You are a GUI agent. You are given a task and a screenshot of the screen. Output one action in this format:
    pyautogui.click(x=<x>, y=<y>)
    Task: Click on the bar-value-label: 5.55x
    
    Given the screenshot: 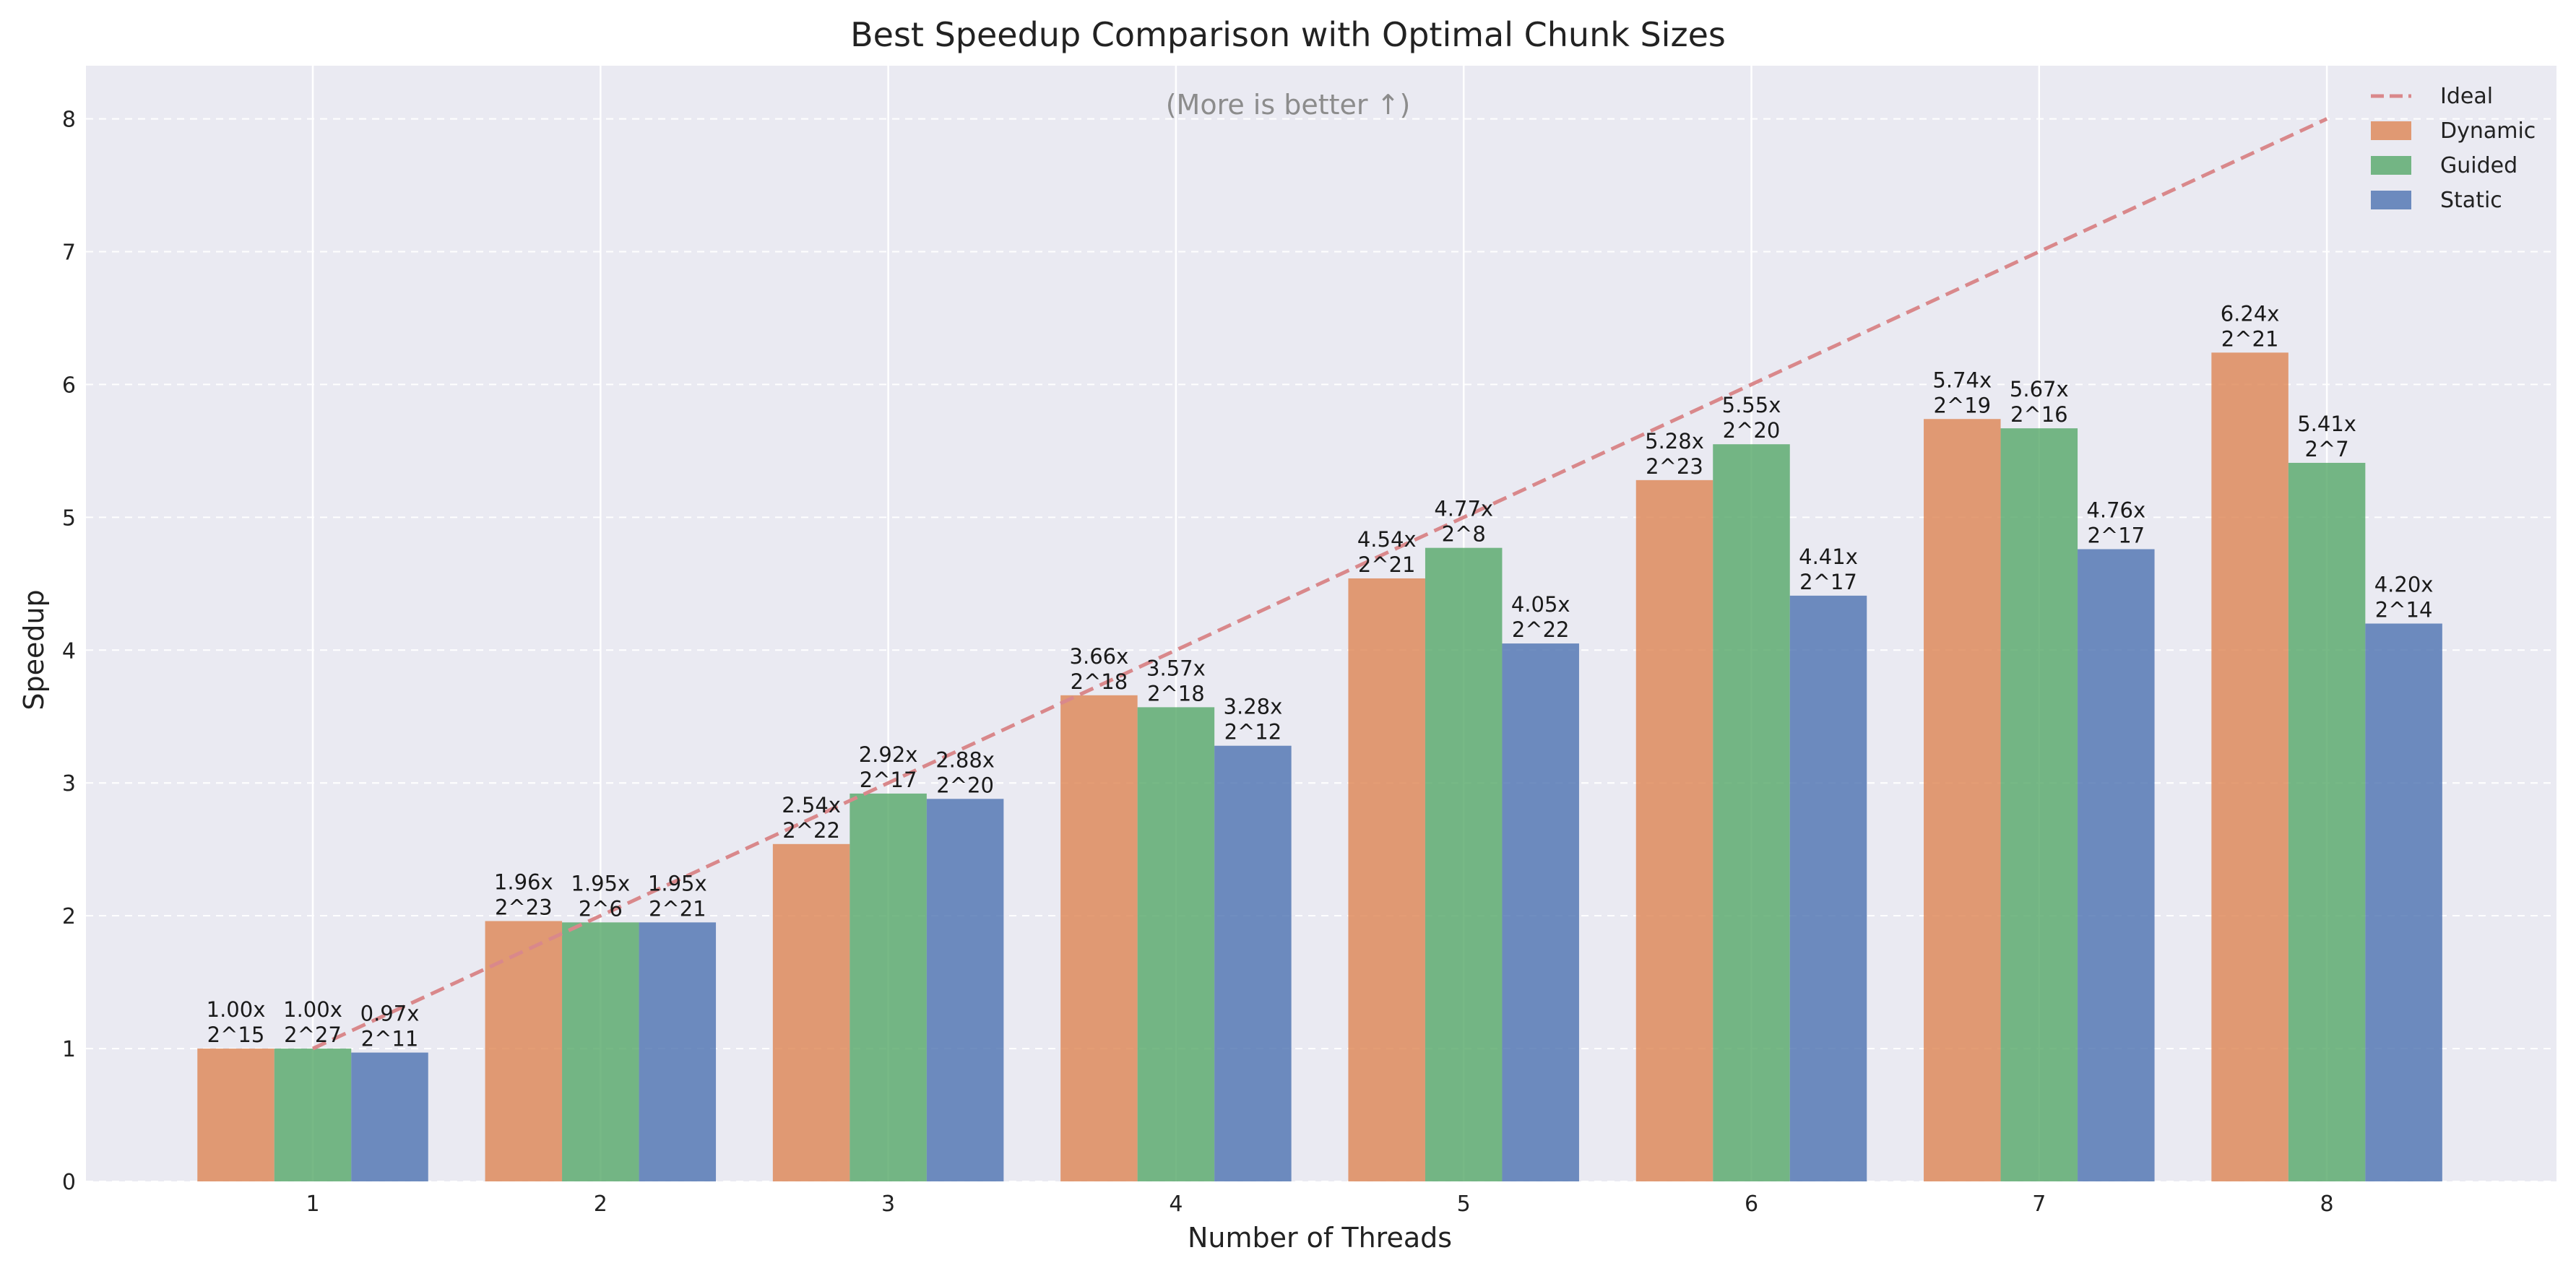 What is the action you would take?
    pyautogui.click(x=1752, y=405)
    